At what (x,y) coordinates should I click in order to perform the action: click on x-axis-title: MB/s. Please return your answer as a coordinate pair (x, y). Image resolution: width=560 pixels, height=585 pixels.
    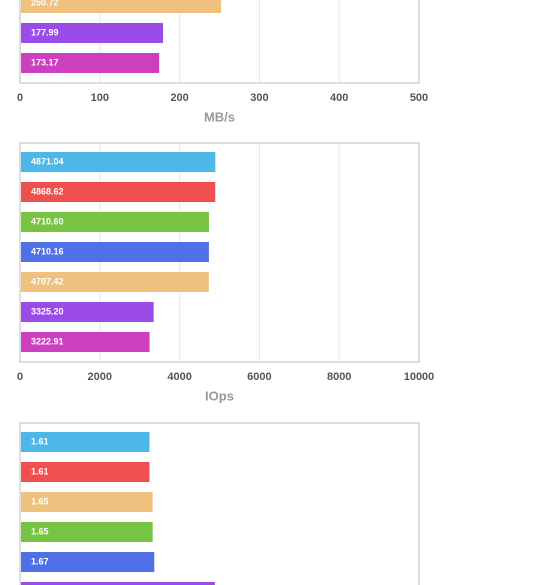
    Looking at the image, I should click on (219, 116).